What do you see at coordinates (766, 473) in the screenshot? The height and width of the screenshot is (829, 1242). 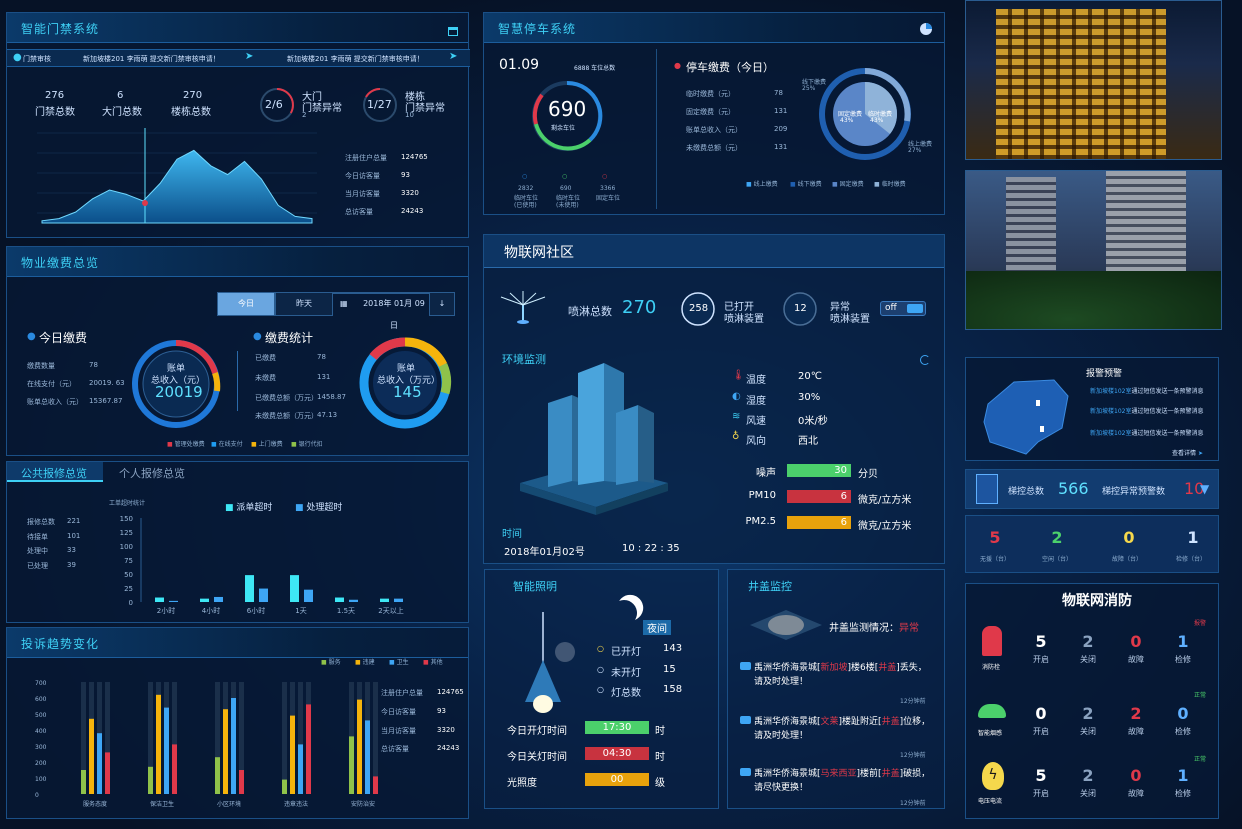 I see `metric-key: 噪声` at bounding box center [766, 473].